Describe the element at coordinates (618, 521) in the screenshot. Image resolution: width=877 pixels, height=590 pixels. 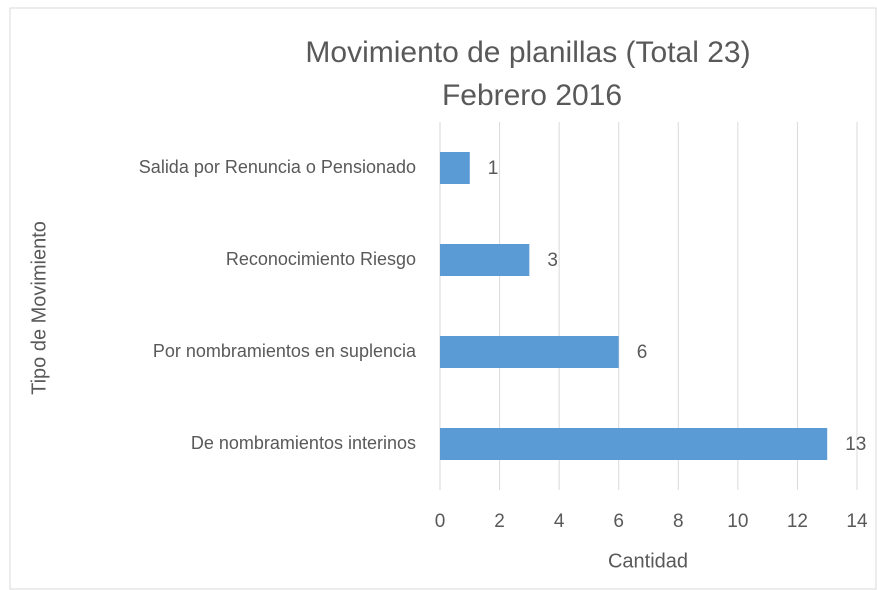
I see `x-tick-label: 6` at that location.